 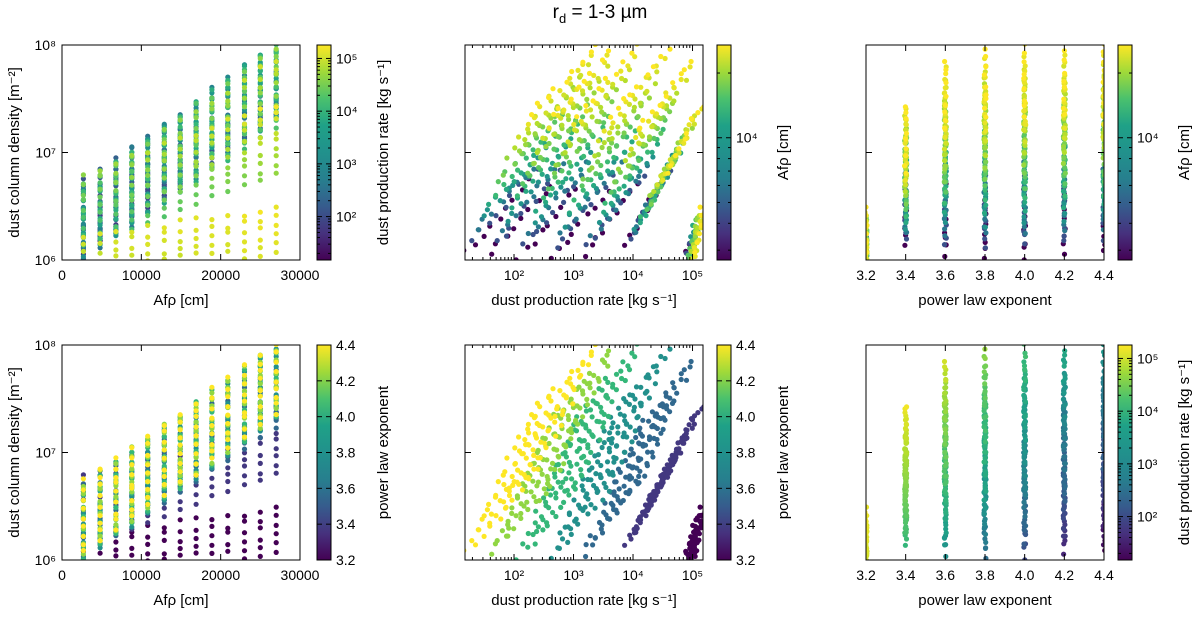 What do you see at coordinates (346, 560) in the screenshot?
I see `colorbar-tick-label: 3.2` at bounding box center [346, 560].